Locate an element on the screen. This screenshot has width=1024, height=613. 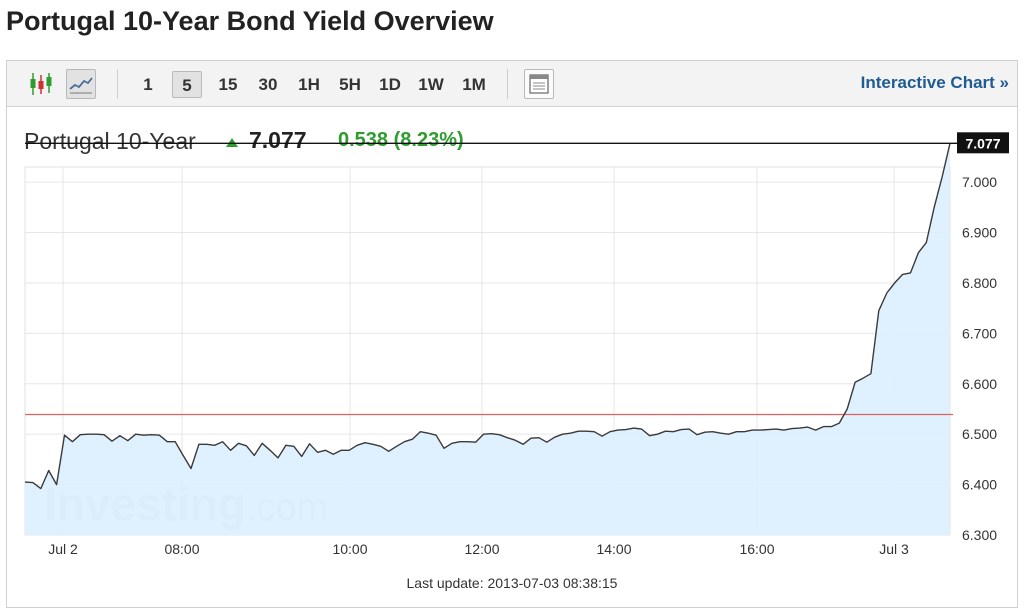
up-arrow-icon is located at coordinates (232, 142).